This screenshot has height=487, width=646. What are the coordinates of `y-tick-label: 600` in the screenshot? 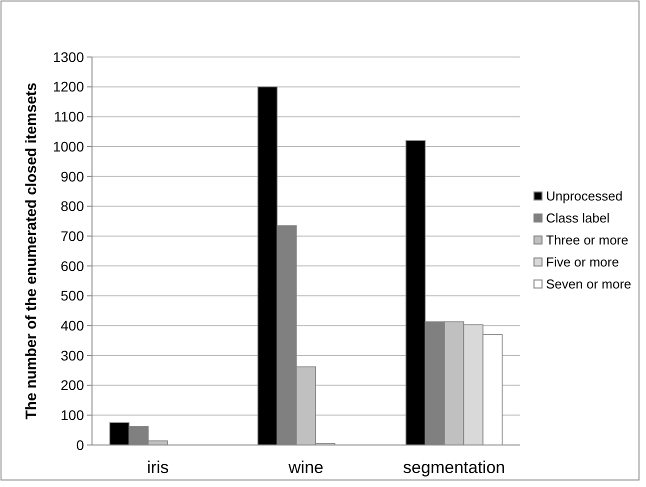 It's located at (72, 266).